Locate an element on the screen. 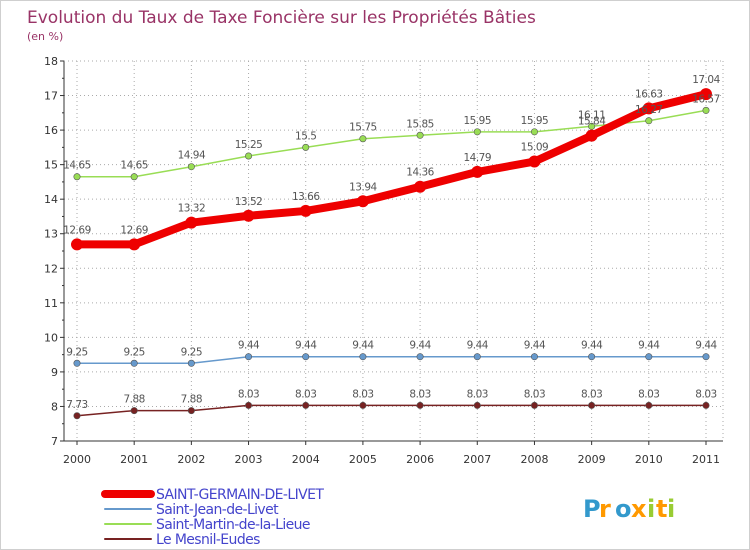  data-label: 16.63 is located at coordinates (649, 94).